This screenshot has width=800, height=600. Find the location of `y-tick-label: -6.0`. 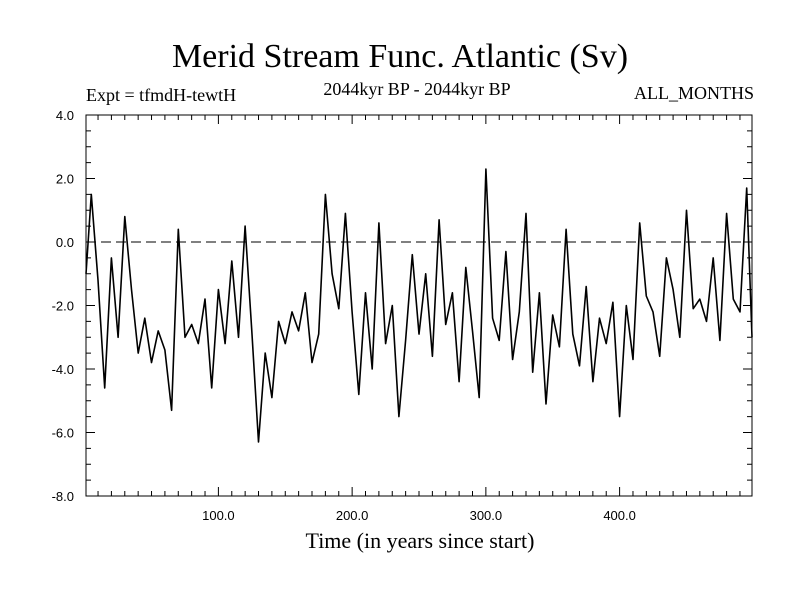

y-tick-label: -6.0 is located at coordinates (63, 433).